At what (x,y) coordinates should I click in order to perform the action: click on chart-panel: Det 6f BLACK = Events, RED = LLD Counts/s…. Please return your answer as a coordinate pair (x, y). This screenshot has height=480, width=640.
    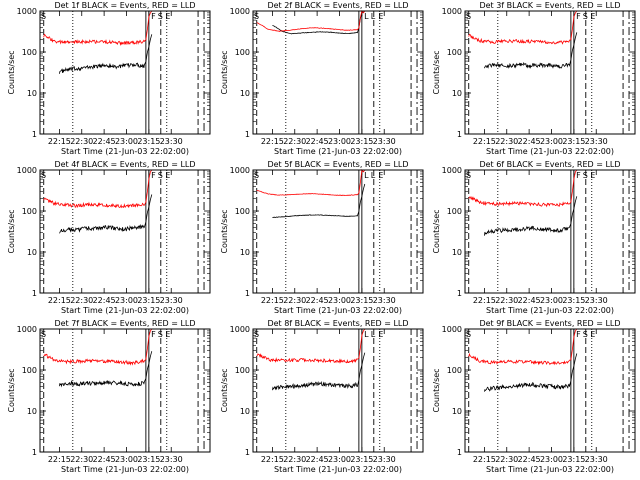
    Looking at the image, I should click on (534, 237).